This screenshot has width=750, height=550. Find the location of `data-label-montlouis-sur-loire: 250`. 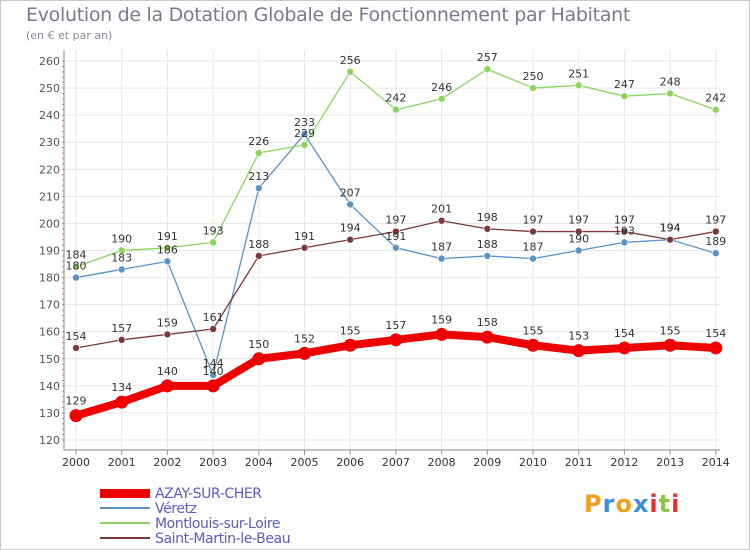

data-label-montlouis-sur-loire: 250 is located at coordinates (533, 76).